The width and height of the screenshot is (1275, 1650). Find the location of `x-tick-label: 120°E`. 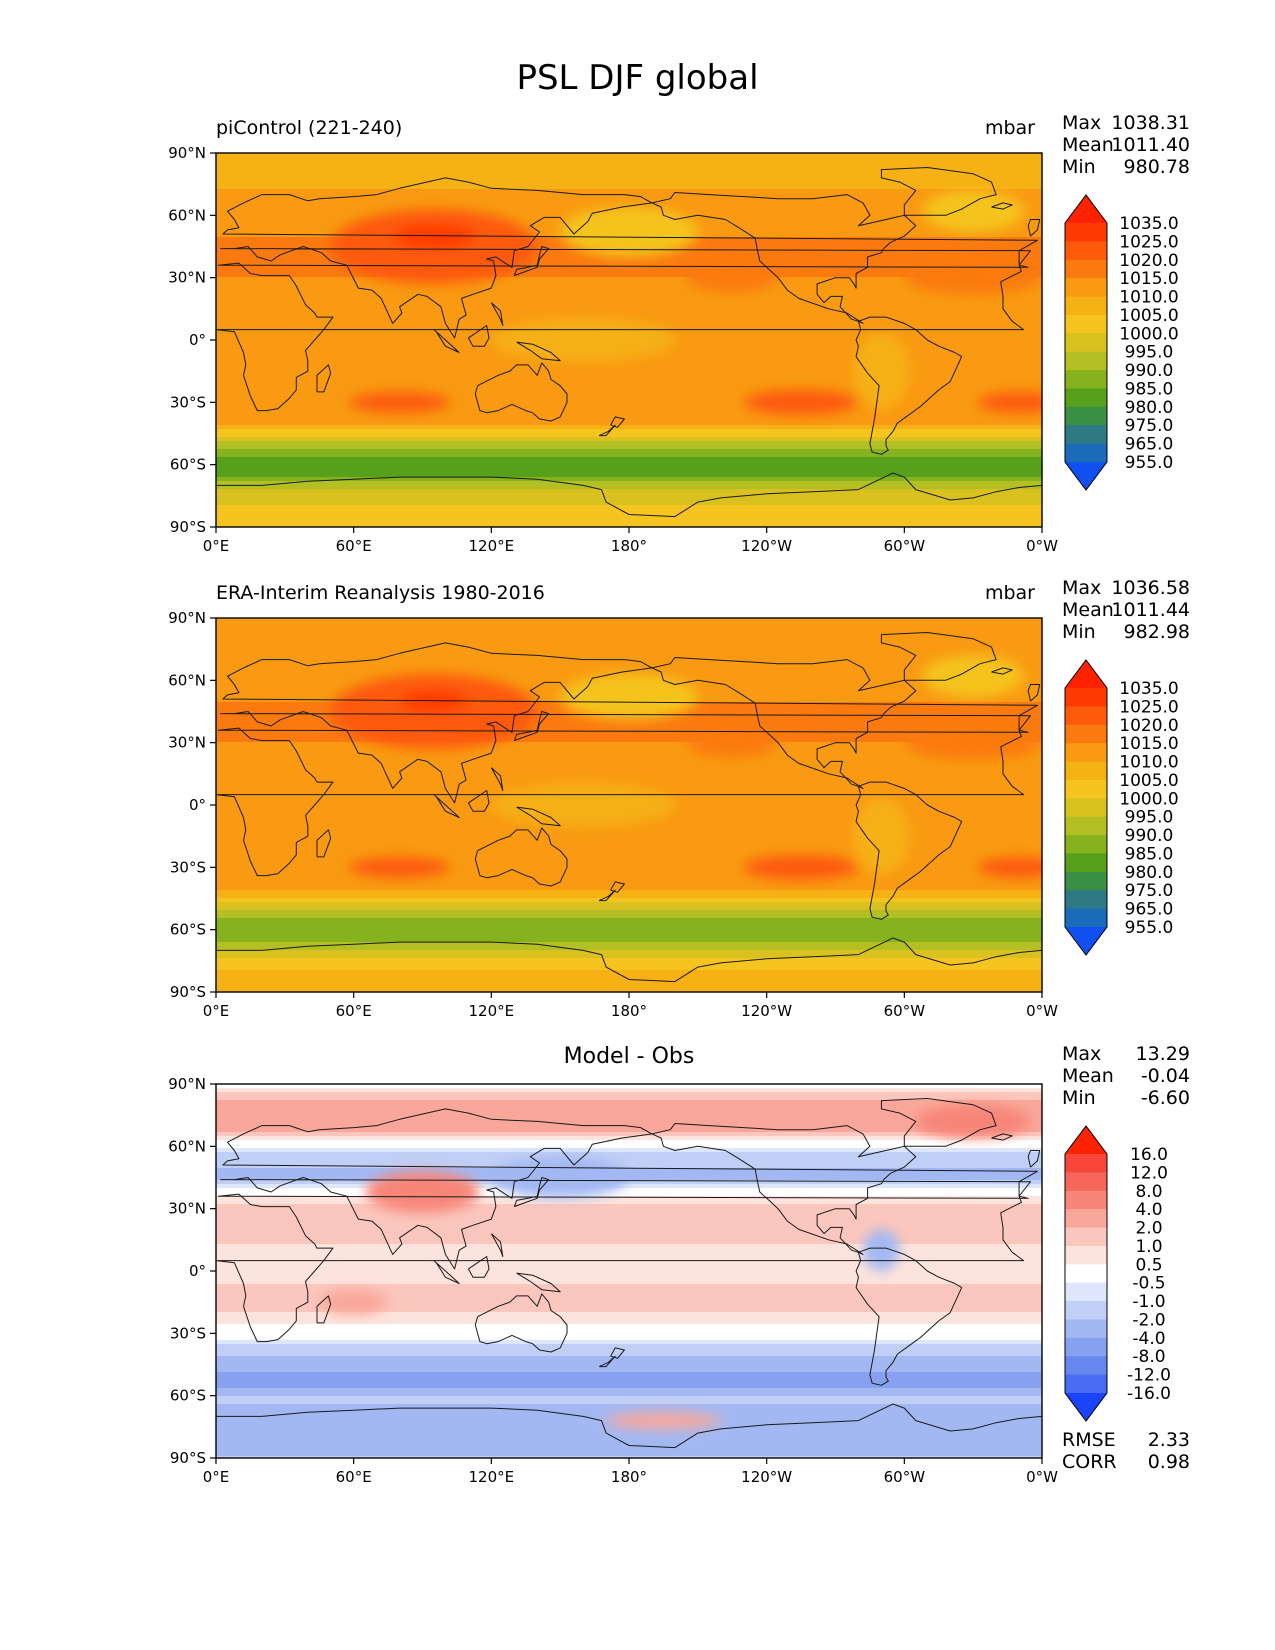

x-tick-label: 120°E is located at coordinates (492, 546).